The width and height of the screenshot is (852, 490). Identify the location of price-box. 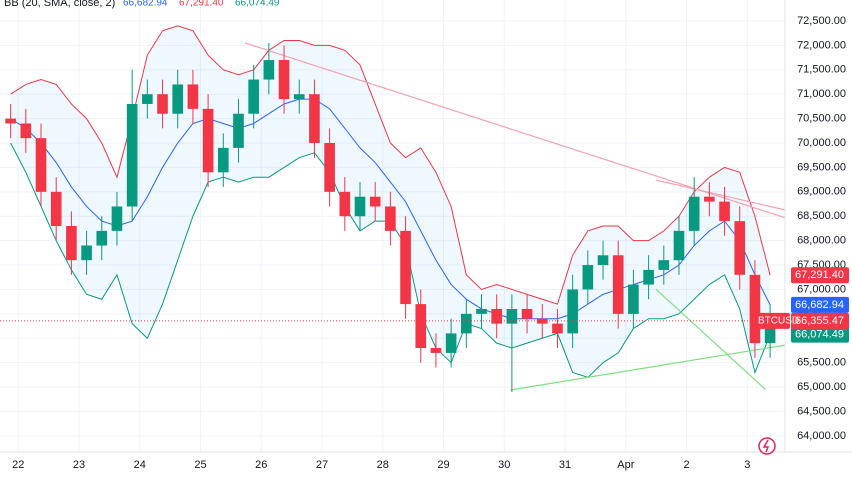
(820, 320).